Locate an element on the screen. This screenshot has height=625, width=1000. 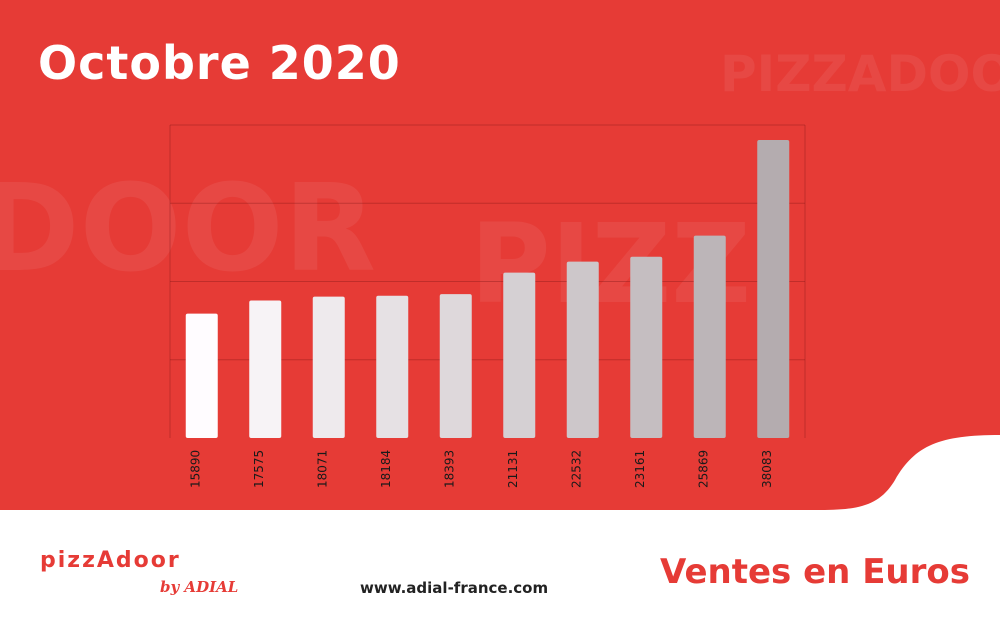
bar-label: 17575 is located at coordinates (259, 469).